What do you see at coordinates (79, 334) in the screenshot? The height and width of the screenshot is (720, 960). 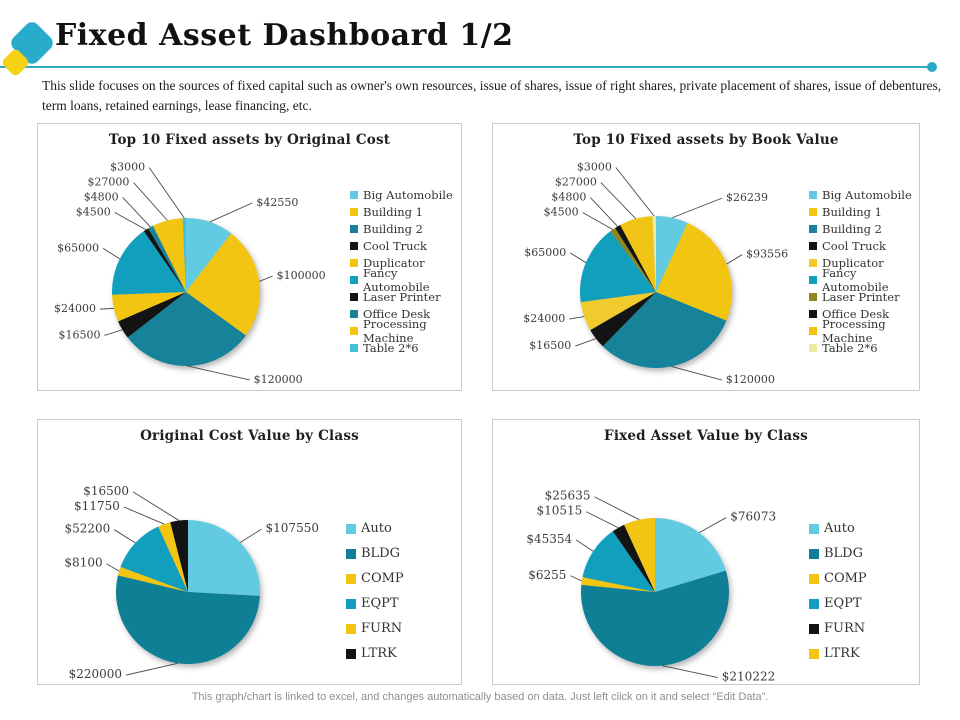 I see `pie-data-label: $16500` at bounding box center [79, 334].